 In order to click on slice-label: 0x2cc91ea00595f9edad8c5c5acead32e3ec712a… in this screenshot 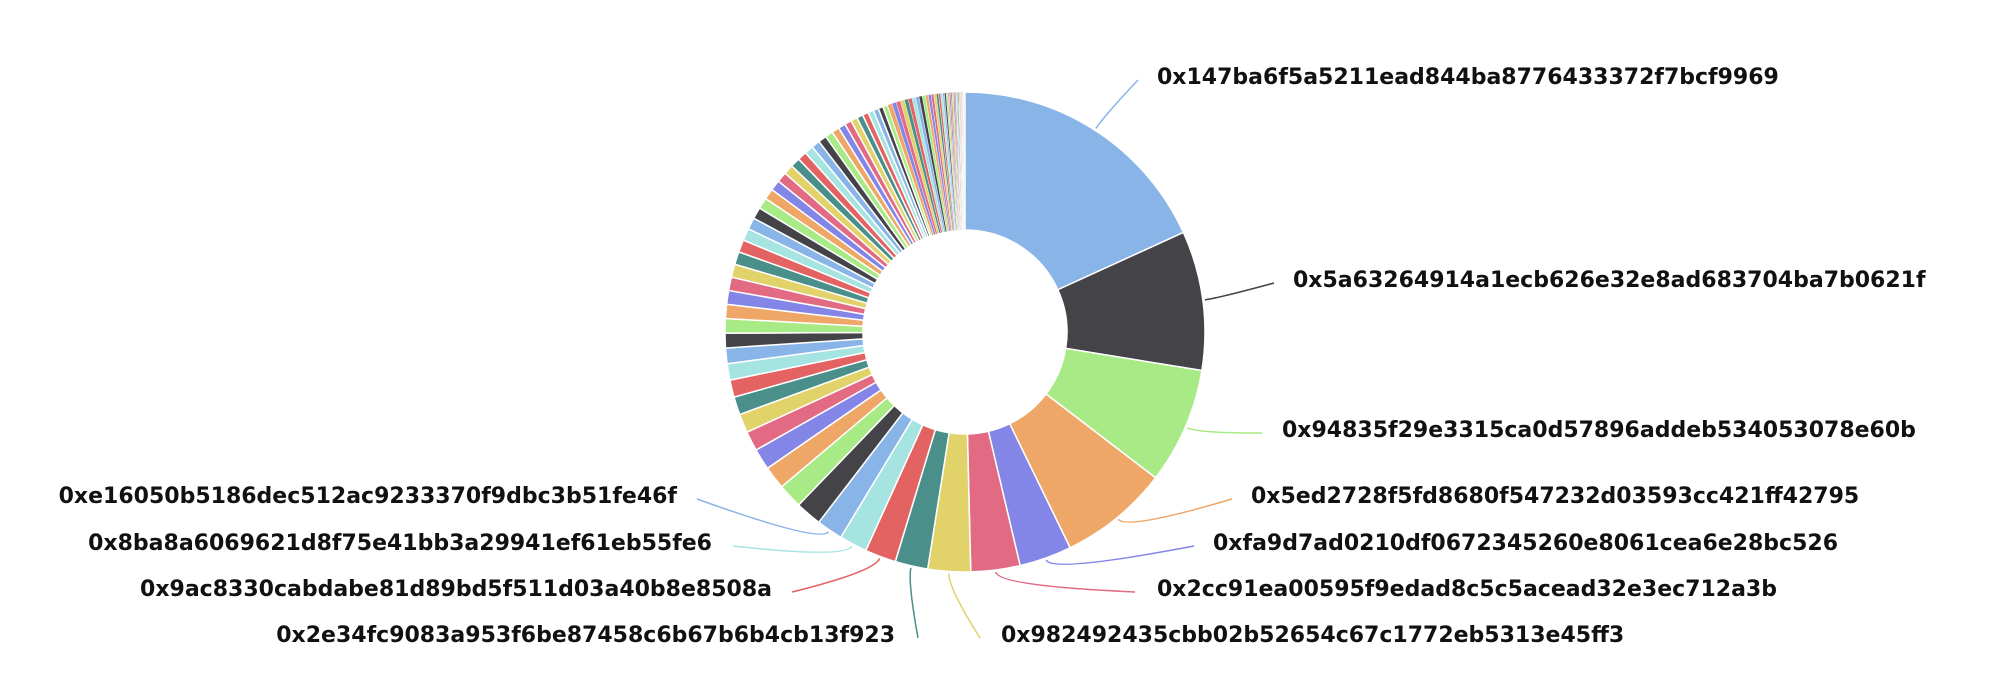, I will do `click(1467, 589)`.